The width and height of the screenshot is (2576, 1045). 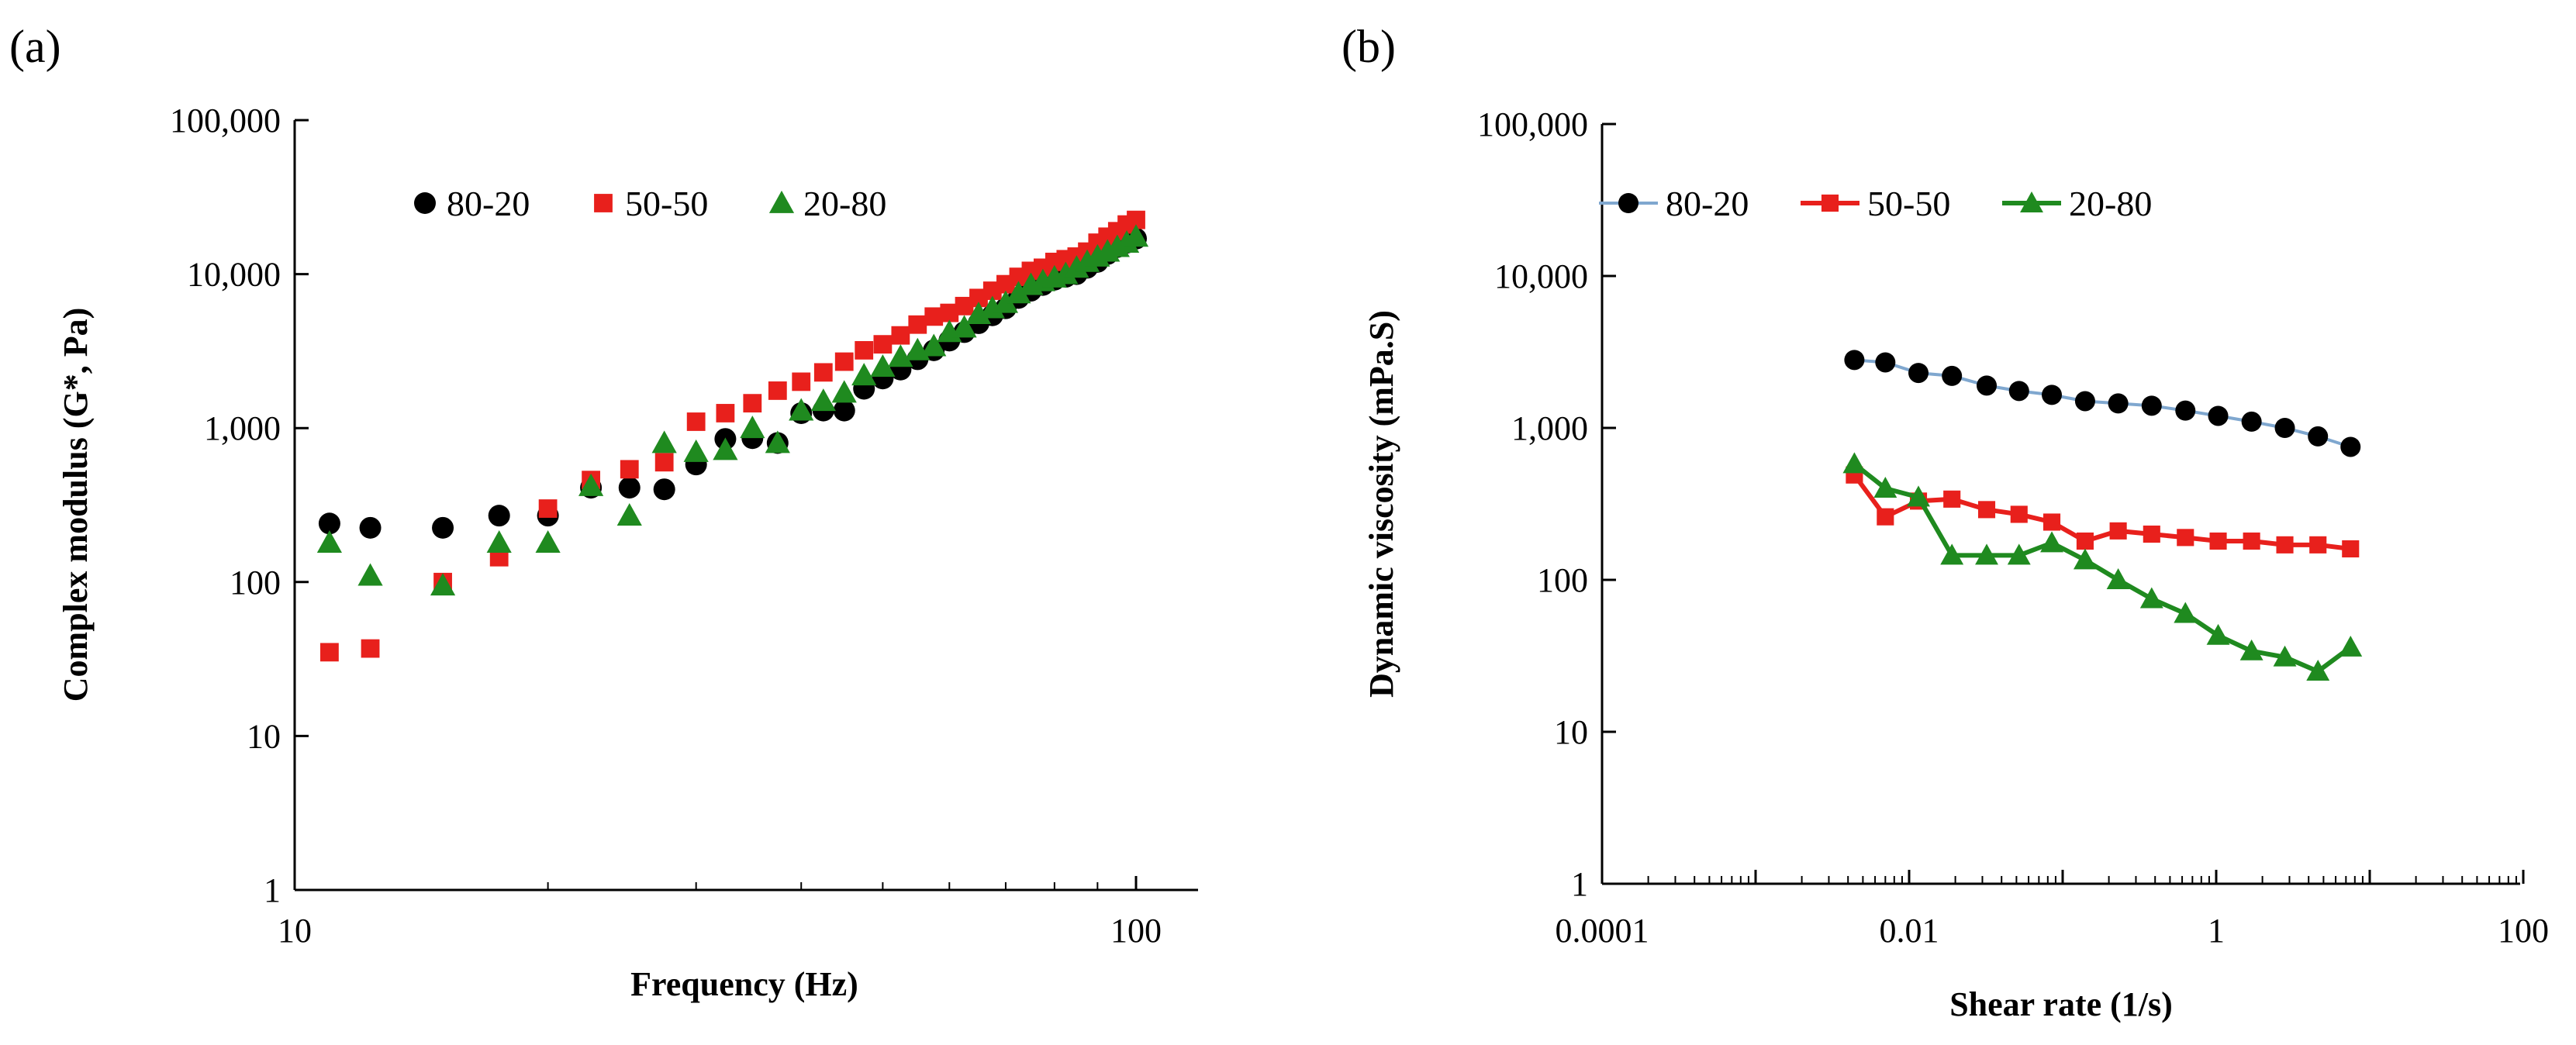 I want to click on panel-a-series, so click(x=733, y=436).